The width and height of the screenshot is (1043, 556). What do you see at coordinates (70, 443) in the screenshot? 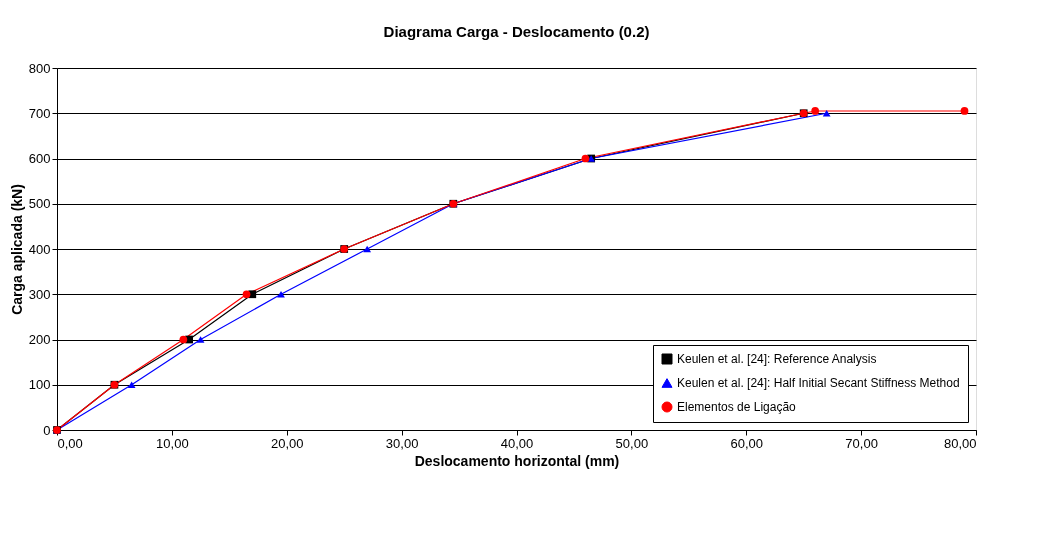
I see `x-tick-label: 0,00` at bounding box center [70, 443].